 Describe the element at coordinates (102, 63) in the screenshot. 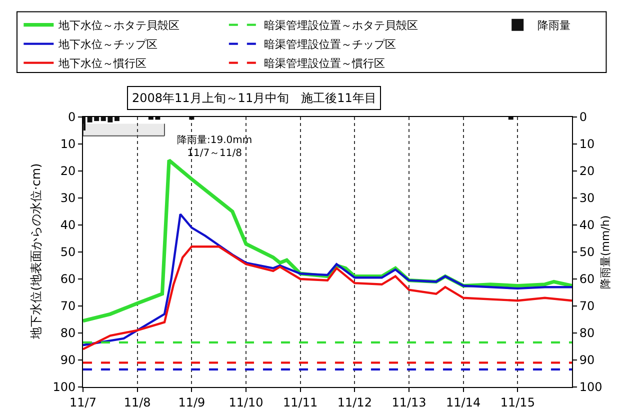

I see `legend-label: 地下水位～慣行区` at that location.